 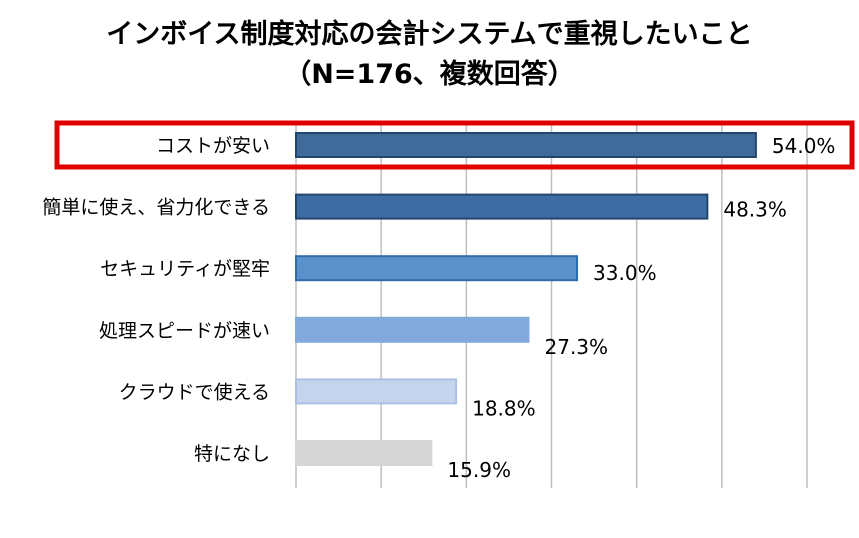 What do you see at coordinates (232, 454) in the screenshot?
I see `category-label: 特になし` at bounding box center [232, 454].